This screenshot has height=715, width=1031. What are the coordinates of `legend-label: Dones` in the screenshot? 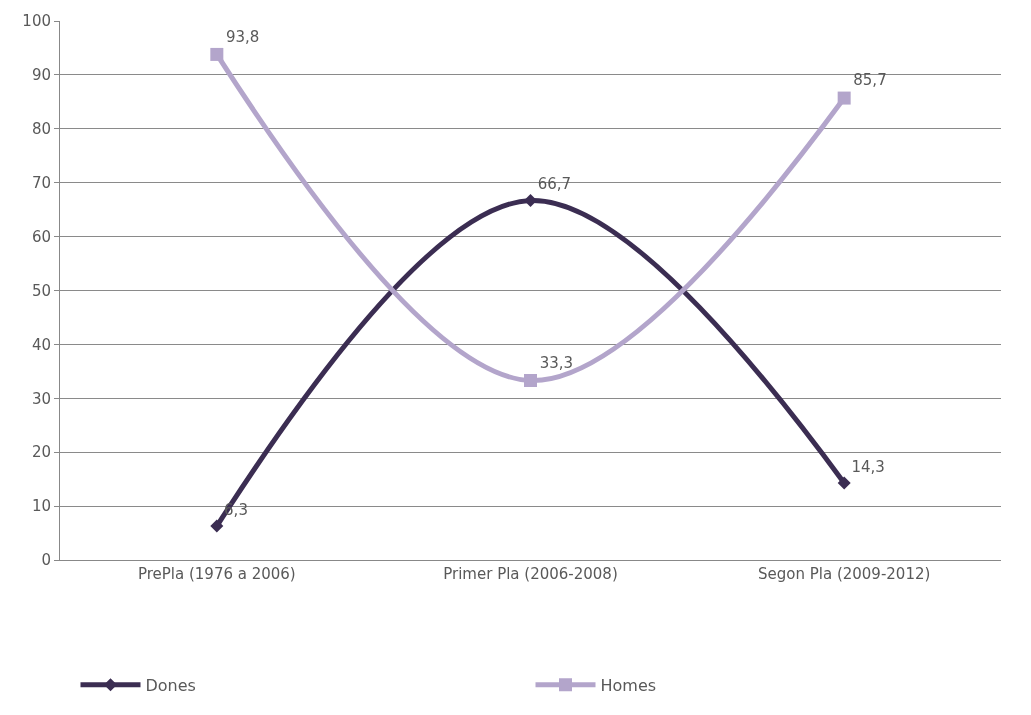 It's located at (170, 685).